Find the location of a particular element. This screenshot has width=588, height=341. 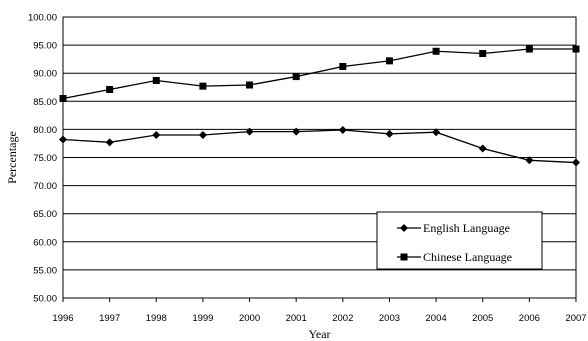

y-tick-label: 55.00 is located at coordinates (45, 270).